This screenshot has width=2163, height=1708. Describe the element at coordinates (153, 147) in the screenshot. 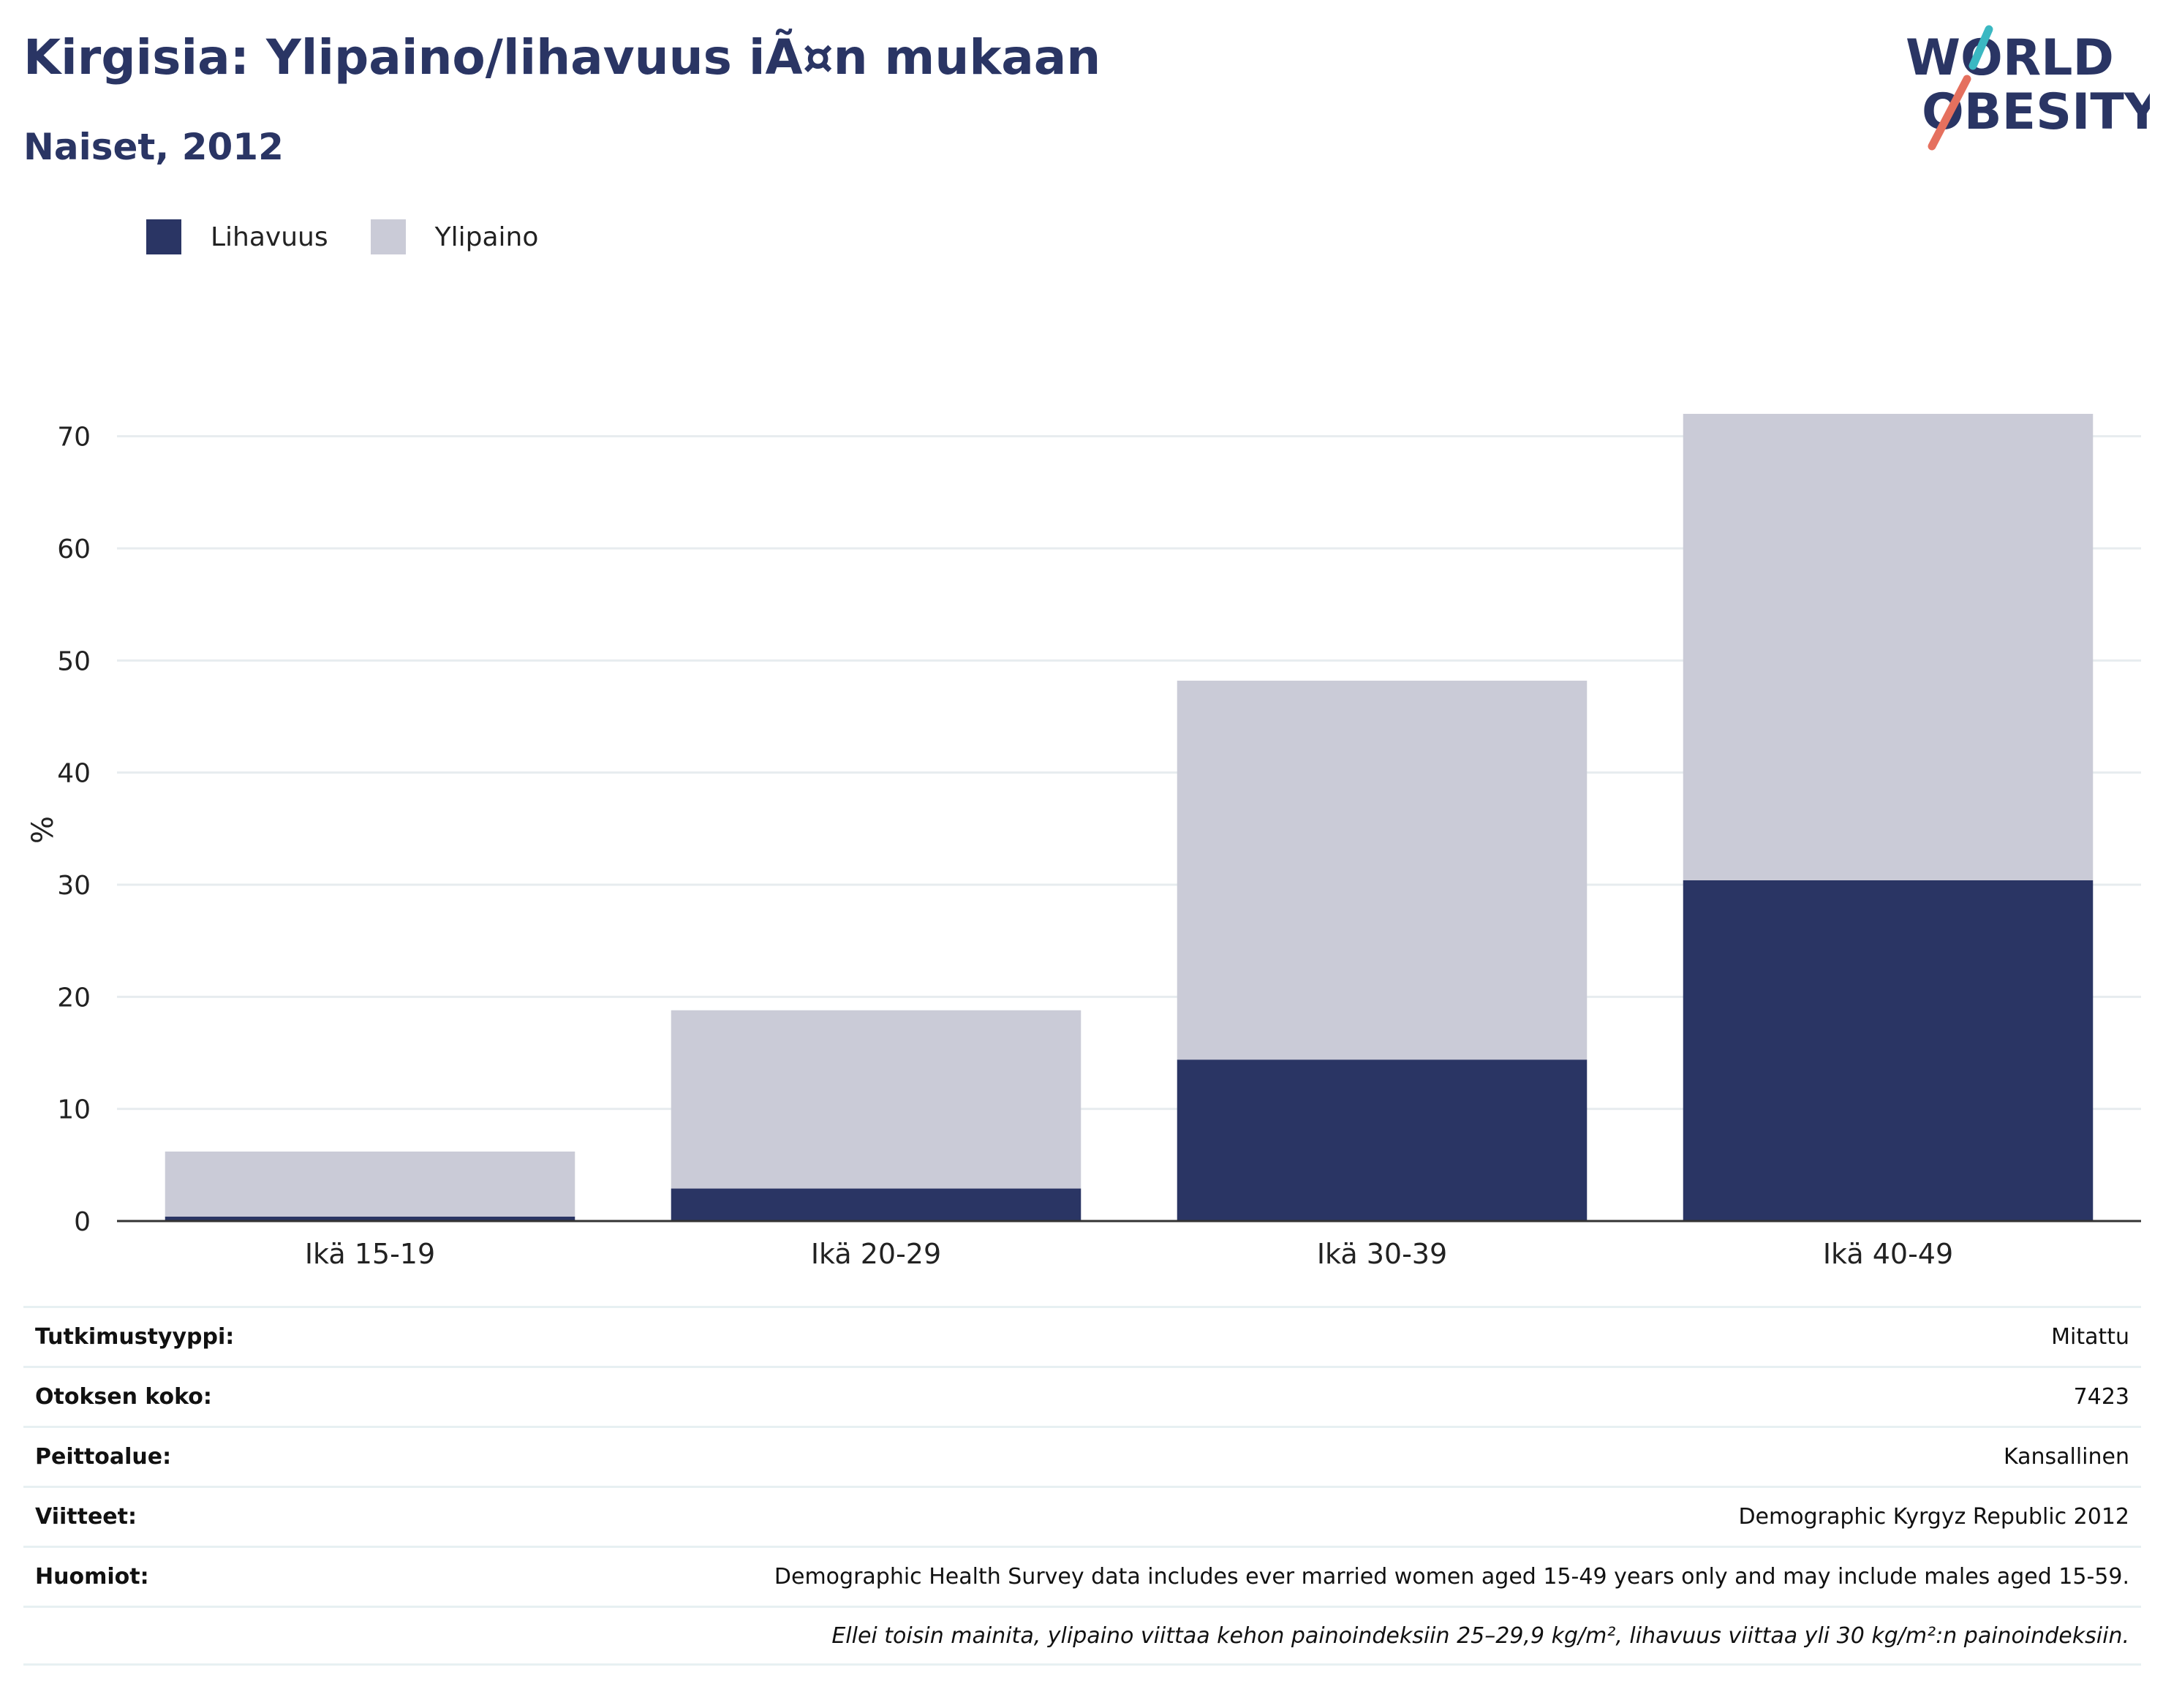

I see `chart-subtitle: Naiset, 2012` at that location.